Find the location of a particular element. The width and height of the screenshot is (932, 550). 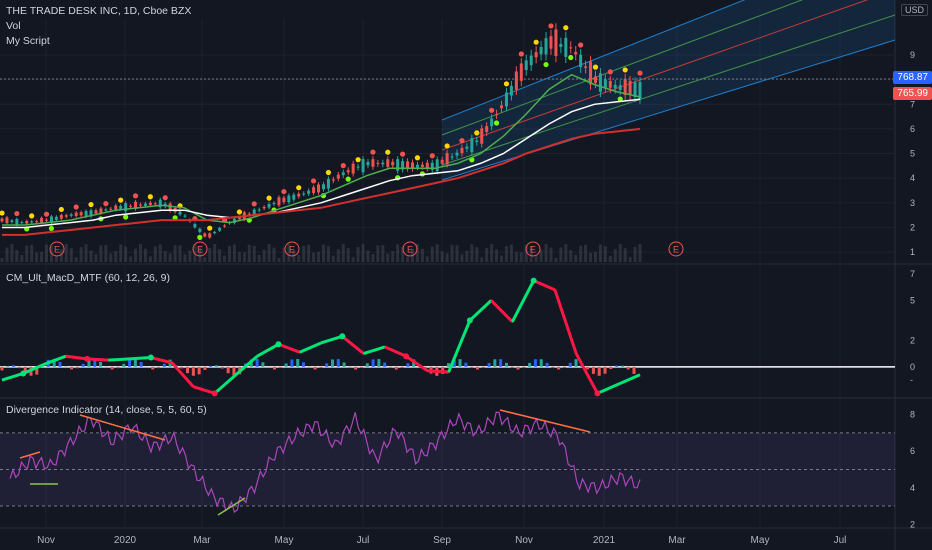

y-tick-label: 0 is located at coordinates (912, 367).